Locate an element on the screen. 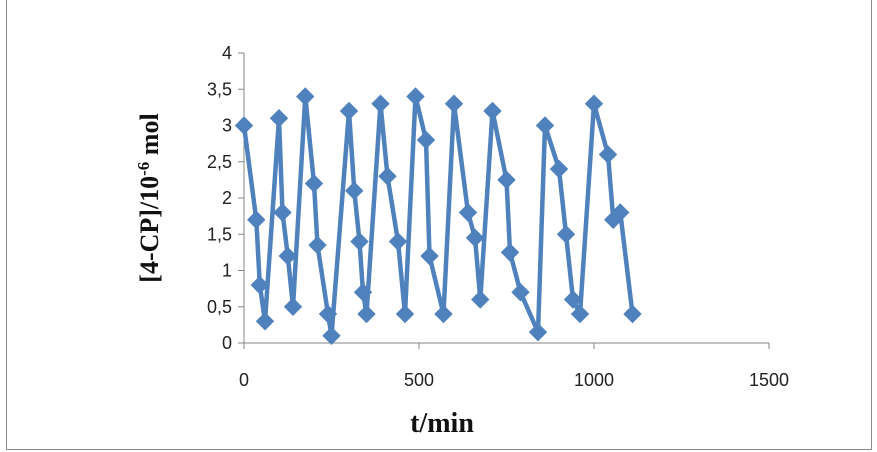  x-tick-label: 500 is located at coordinates (419, 380).